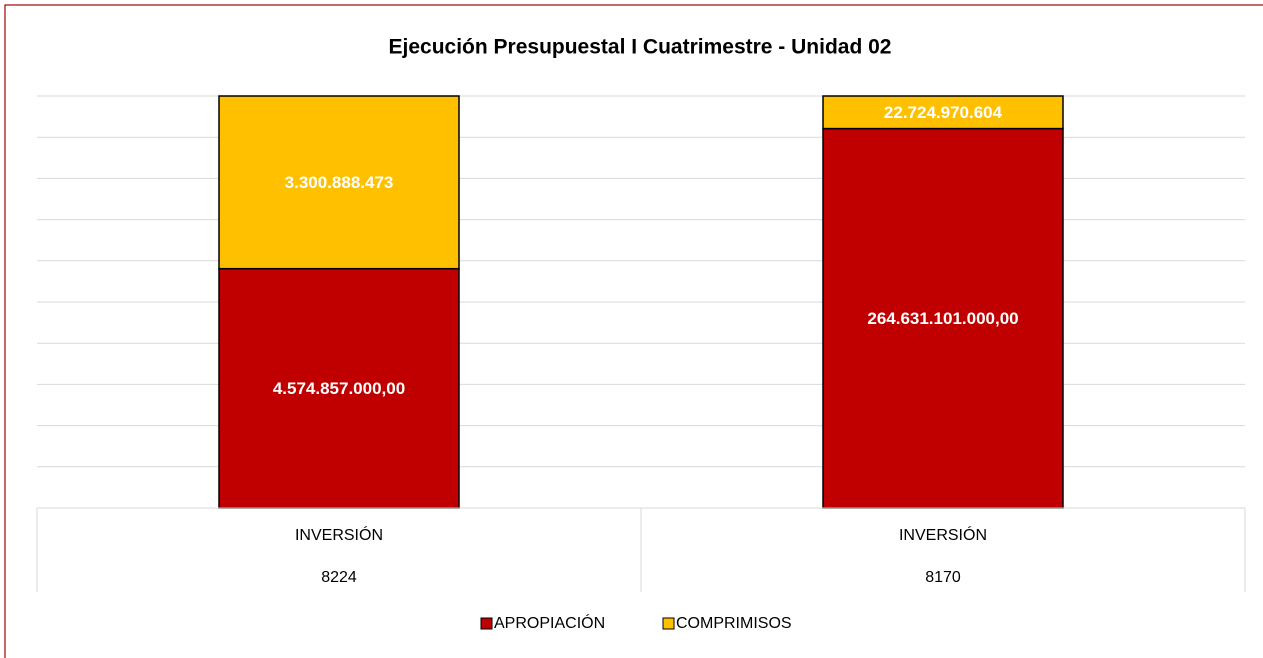 The image size is (1263, 658). I want to click on data-label: 22.724.970.604, so click(943, 112).